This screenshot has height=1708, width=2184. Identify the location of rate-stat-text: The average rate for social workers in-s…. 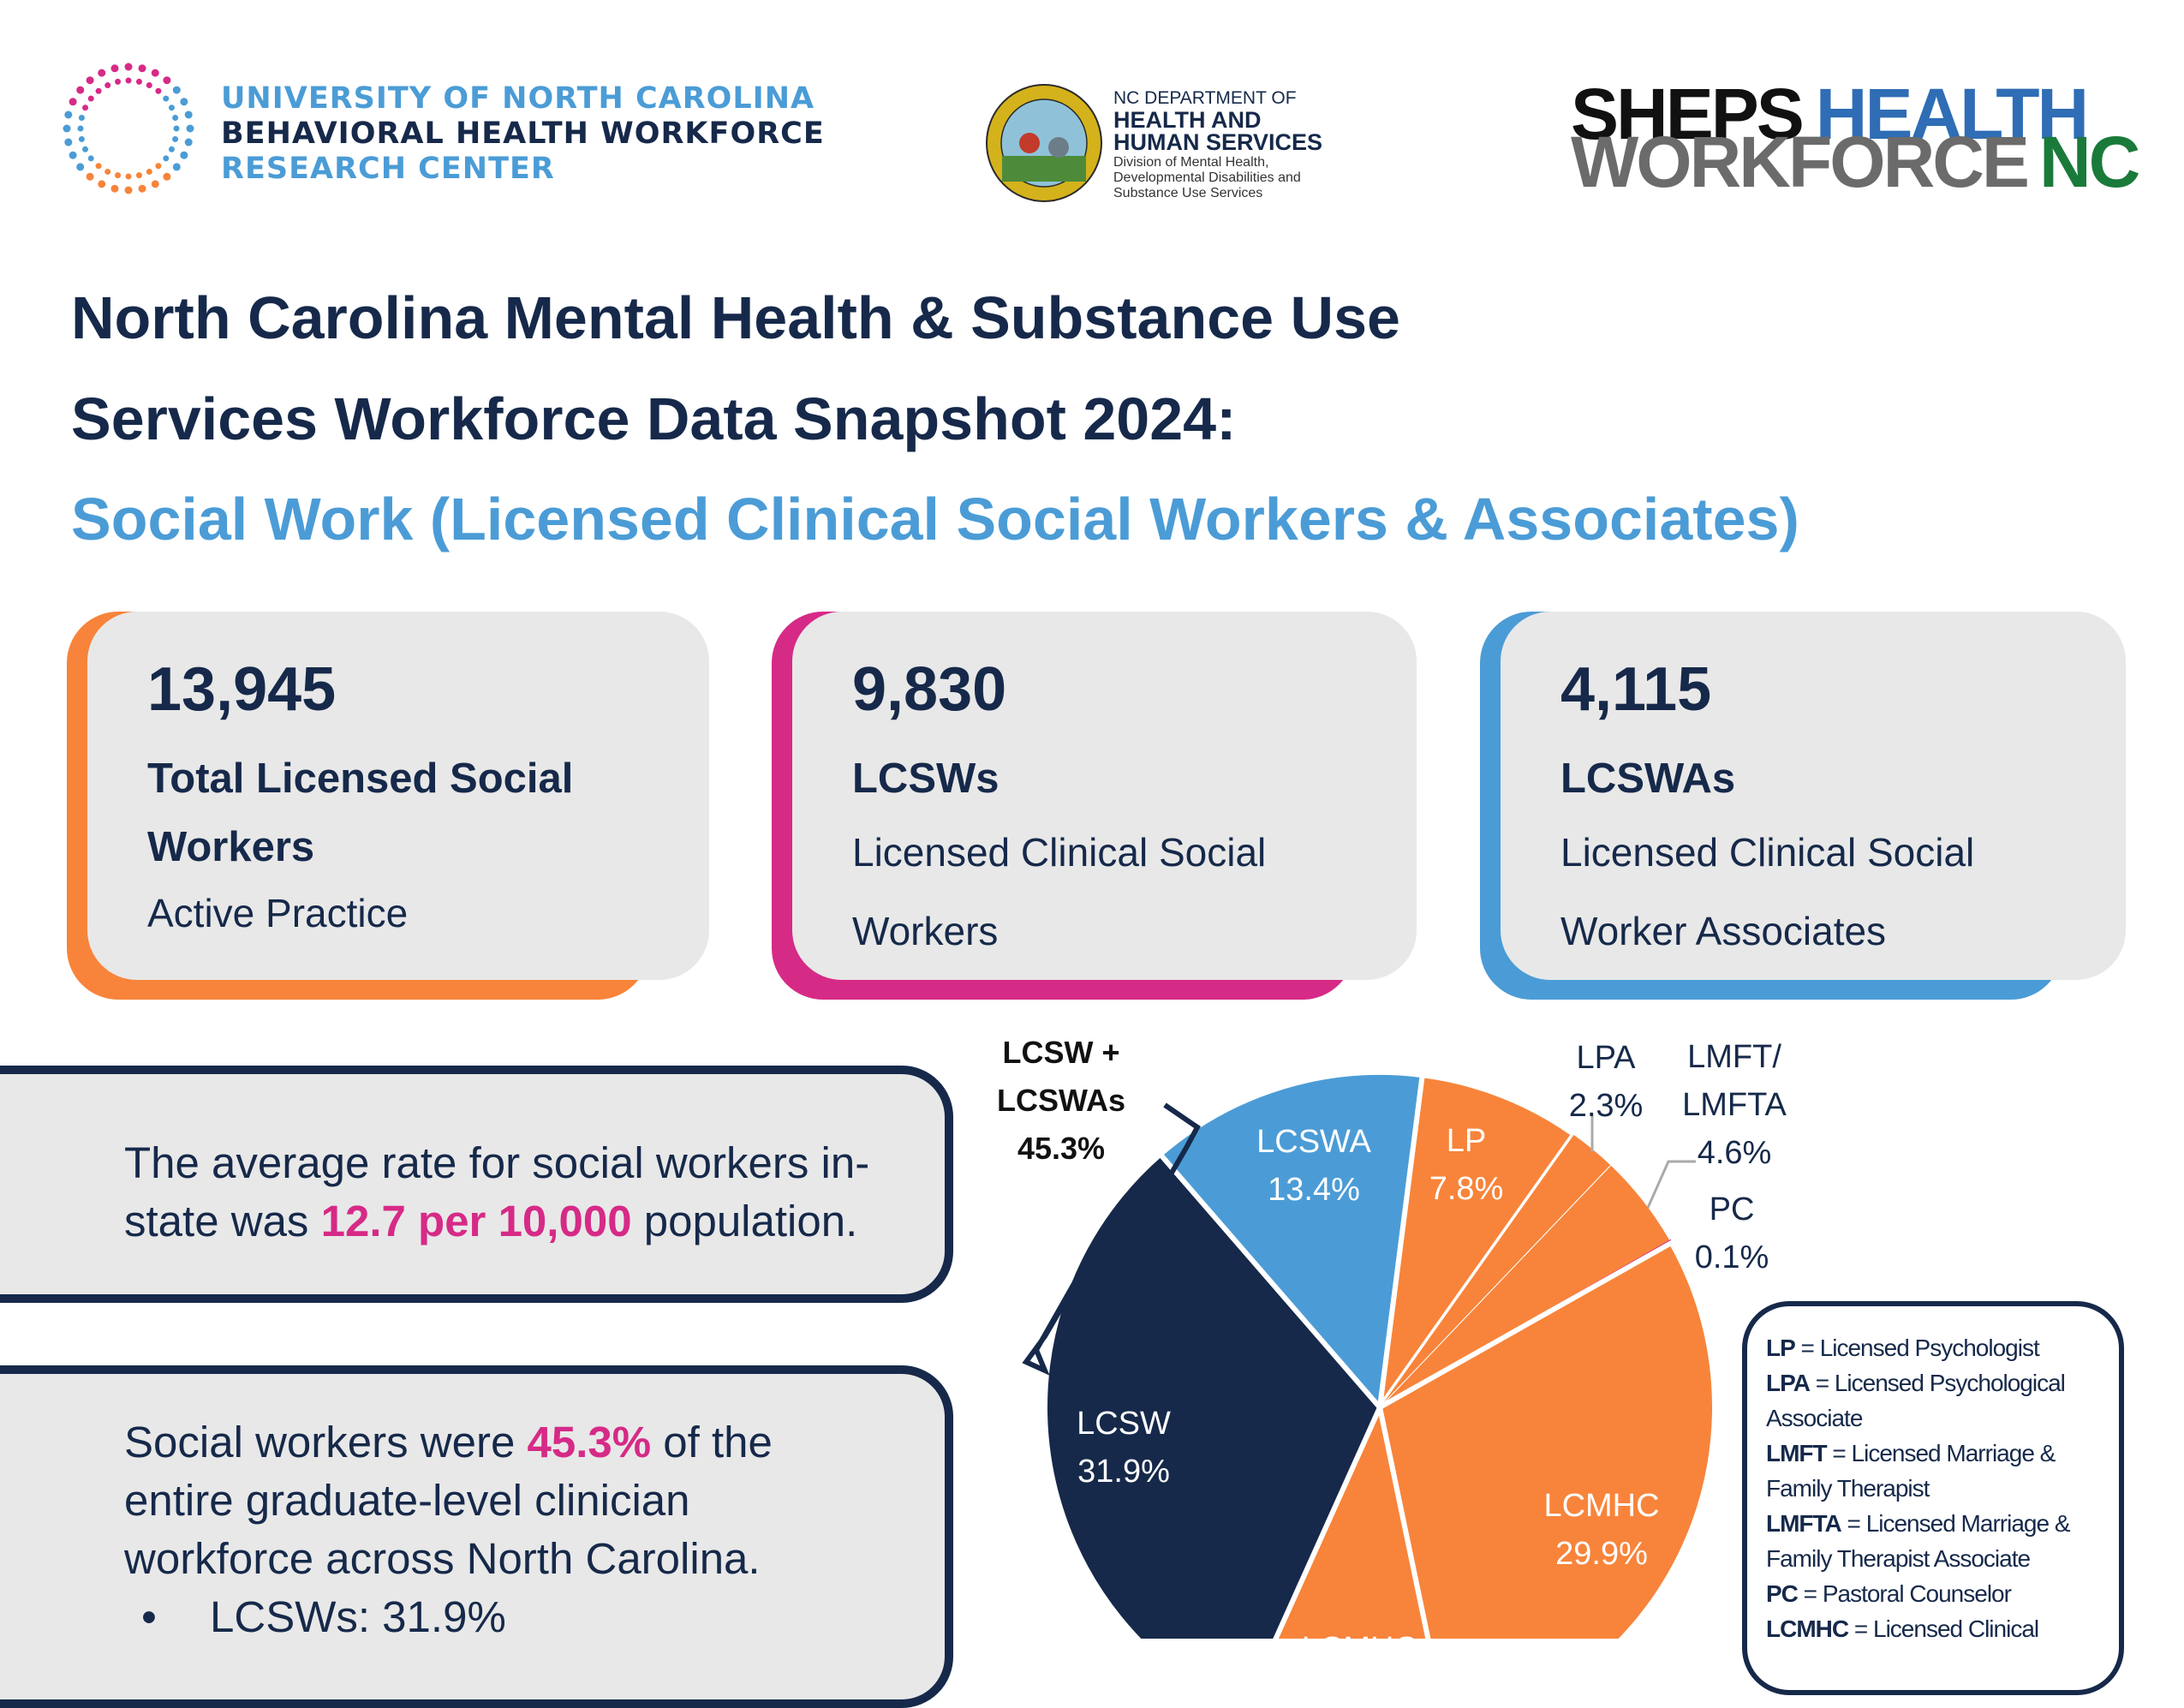
(497, 1192).